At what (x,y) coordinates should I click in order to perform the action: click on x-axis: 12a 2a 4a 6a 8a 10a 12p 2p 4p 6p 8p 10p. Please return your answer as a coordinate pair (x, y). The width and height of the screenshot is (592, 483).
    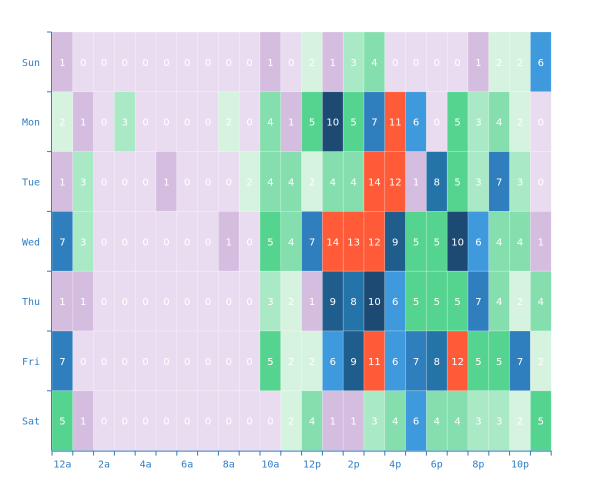
    Looking at the image, I should click on (301, 460).